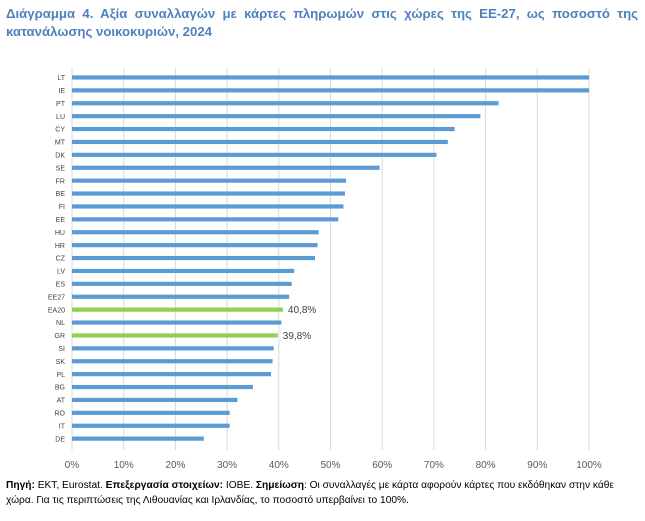 The height and width of the screenshot is (521, 645). Describe the element at coordinates (330, 77) in the screenshot. I see `bar-lt` at that location.